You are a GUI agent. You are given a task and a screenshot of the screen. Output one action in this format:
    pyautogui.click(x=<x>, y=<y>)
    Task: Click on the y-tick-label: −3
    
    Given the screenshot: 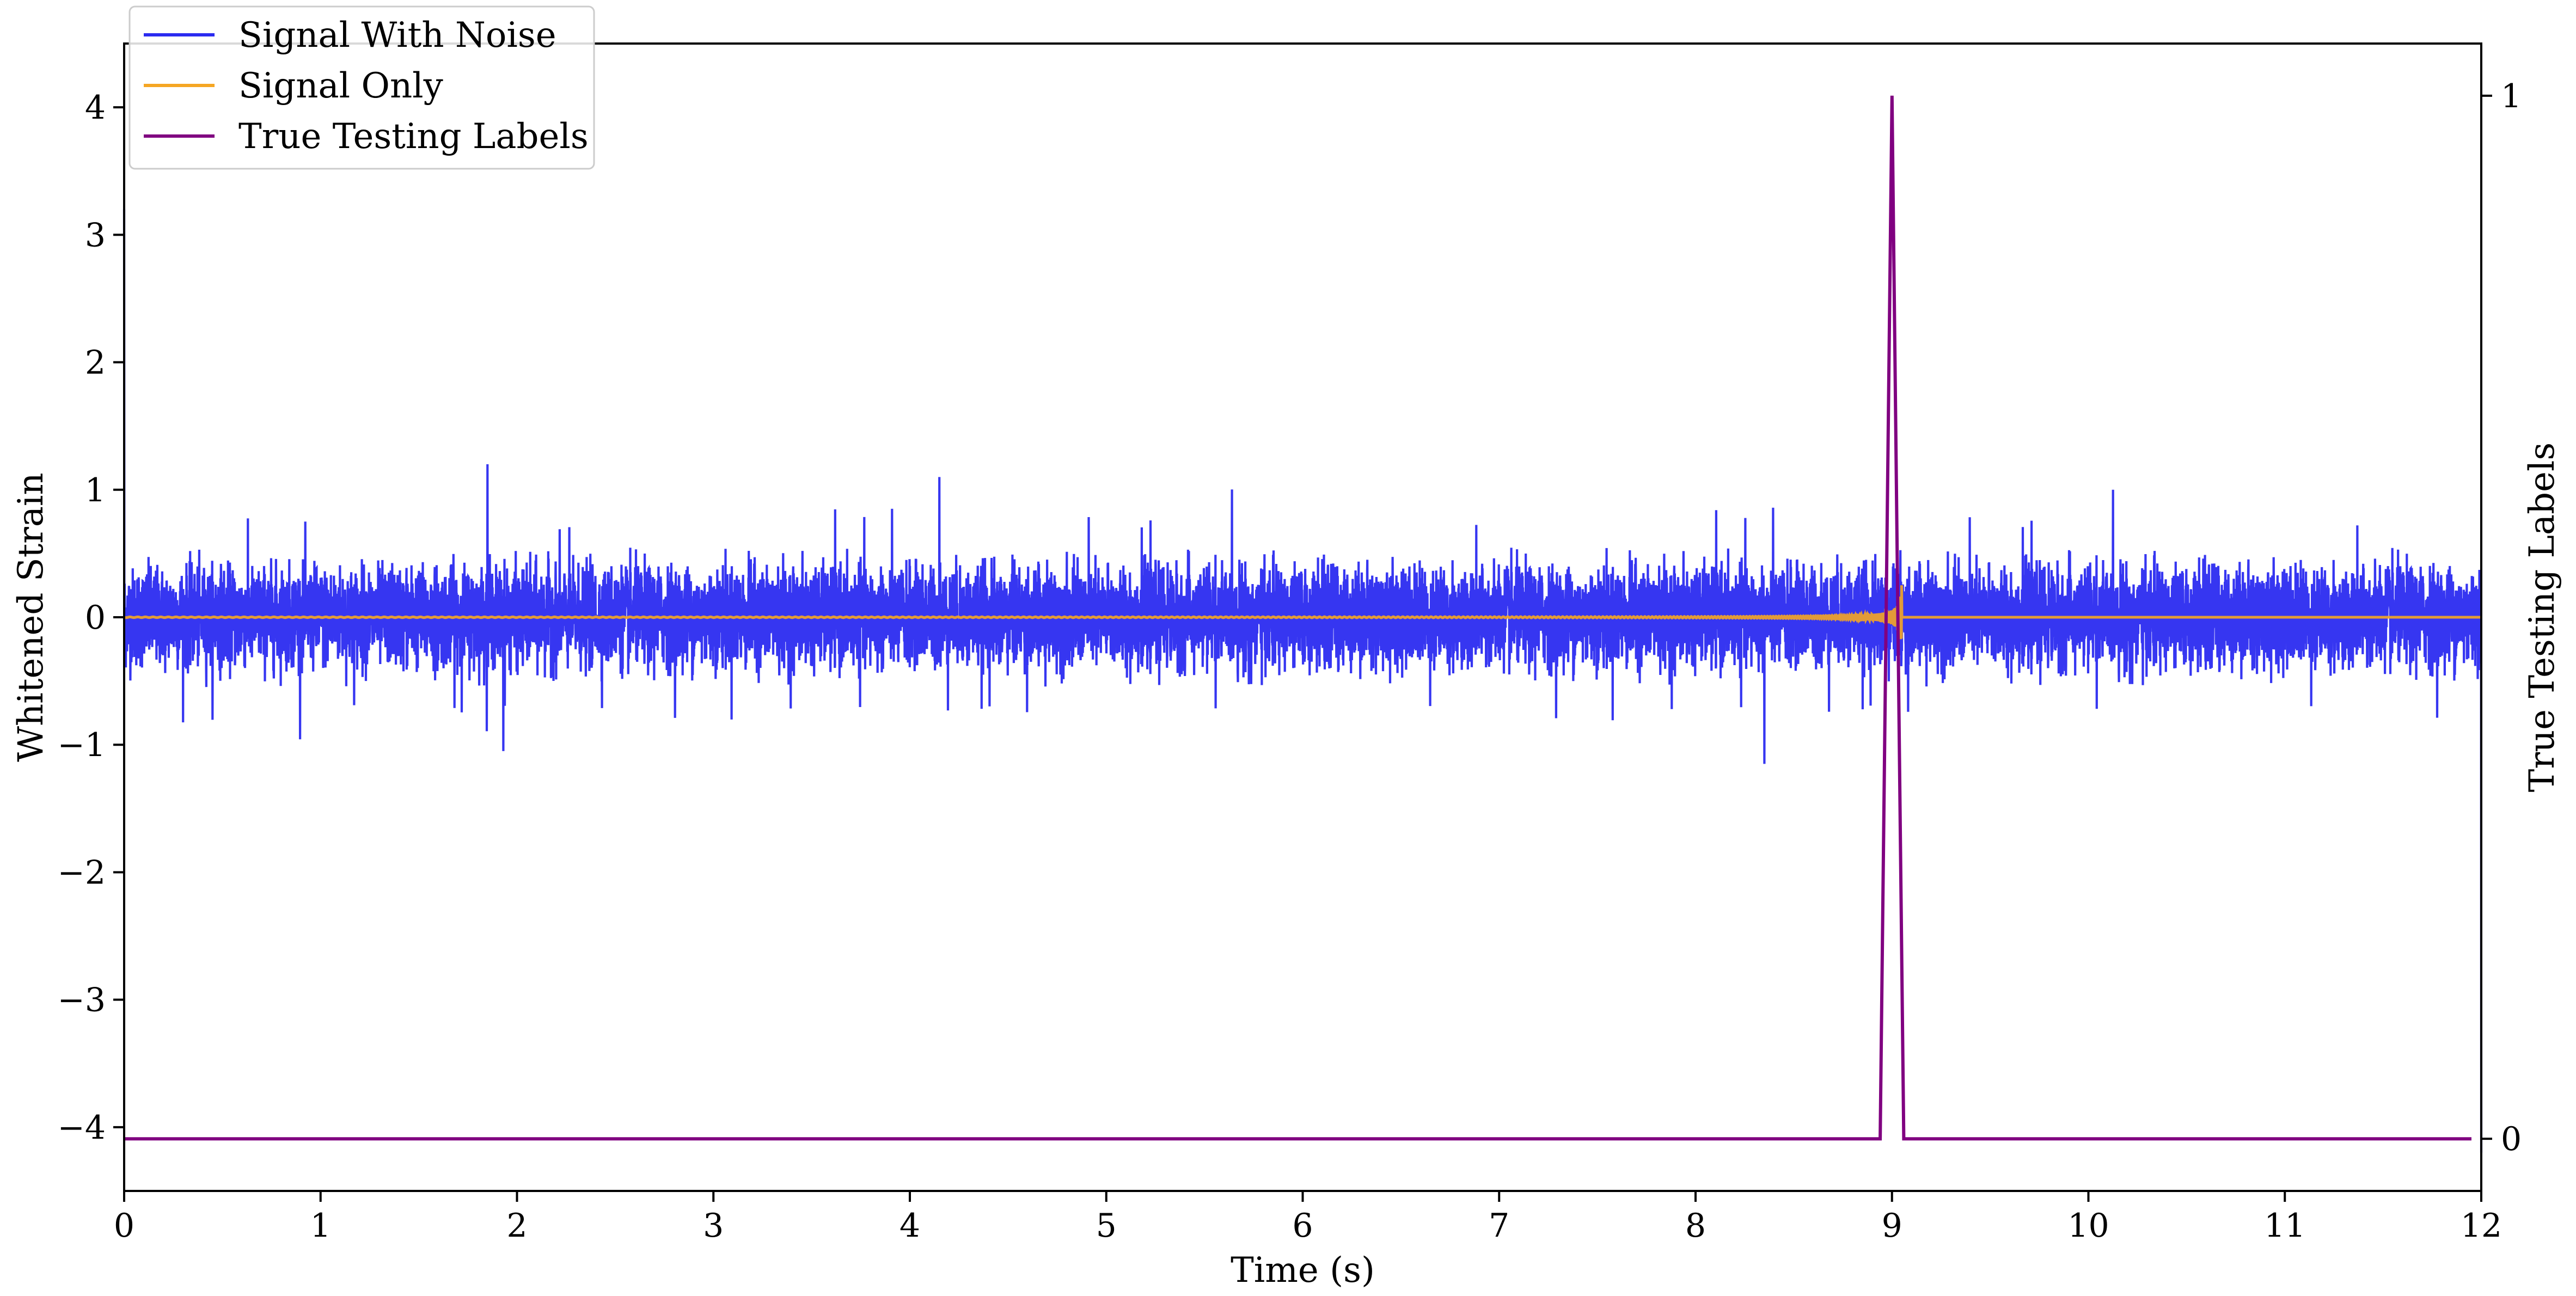 What is the action you would take?
    pyautogui.click(x=82, y=1000)
    